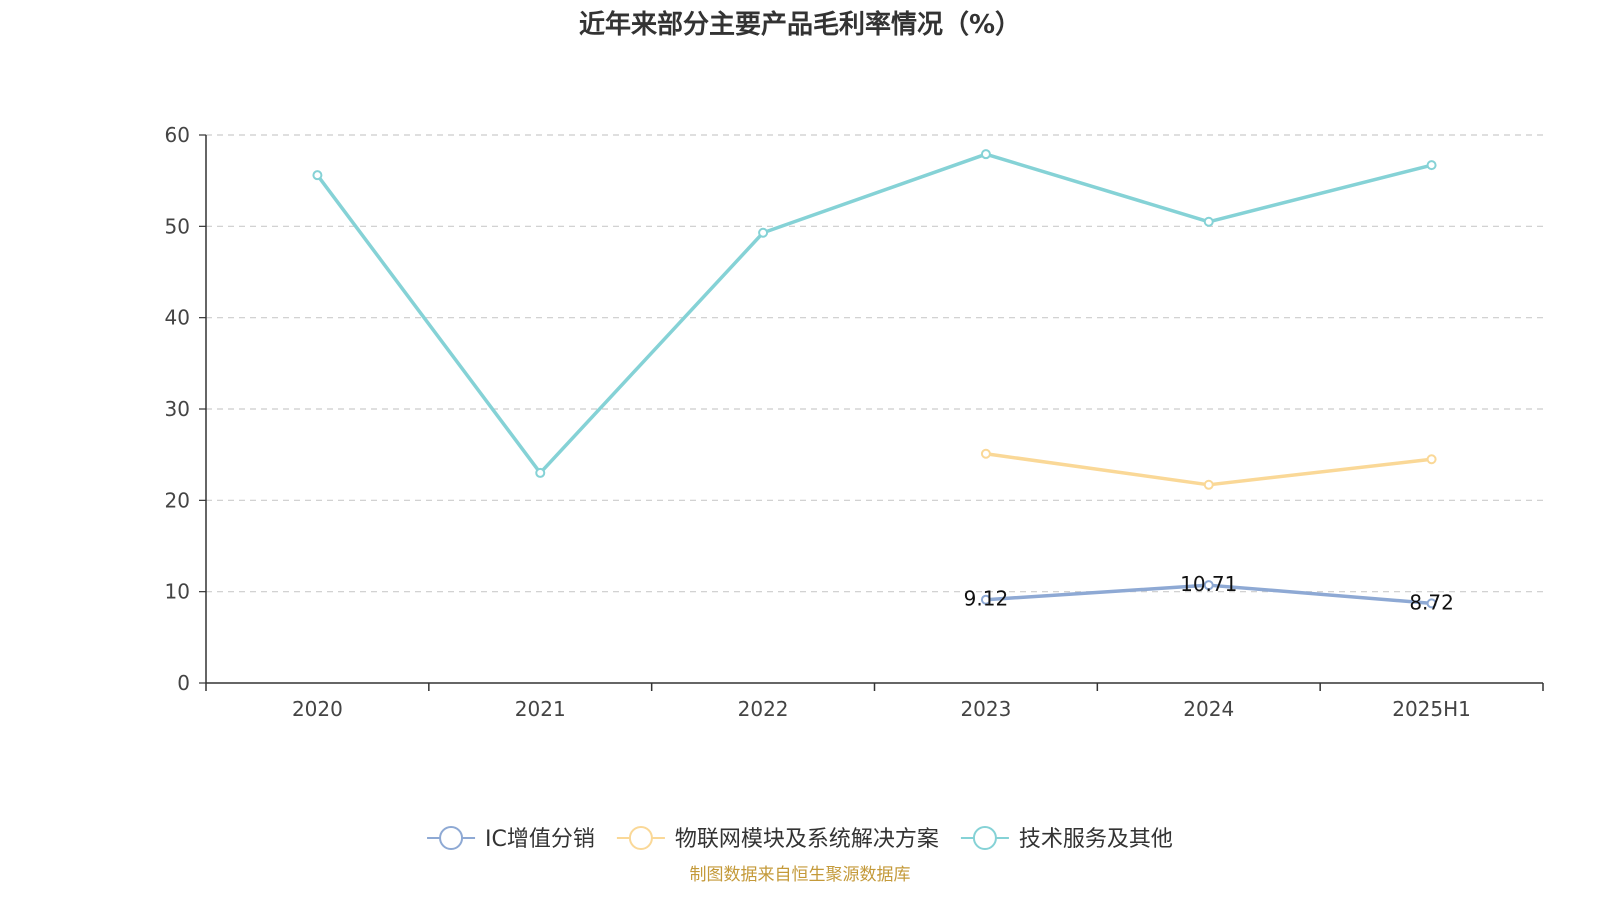 The width and height of the screenshot is (1600, 900). What do you see at coordinates (1431, 709) in the screenshot?
I see `x-tick-label: 2025H1` at bounding box center [1431, 709].